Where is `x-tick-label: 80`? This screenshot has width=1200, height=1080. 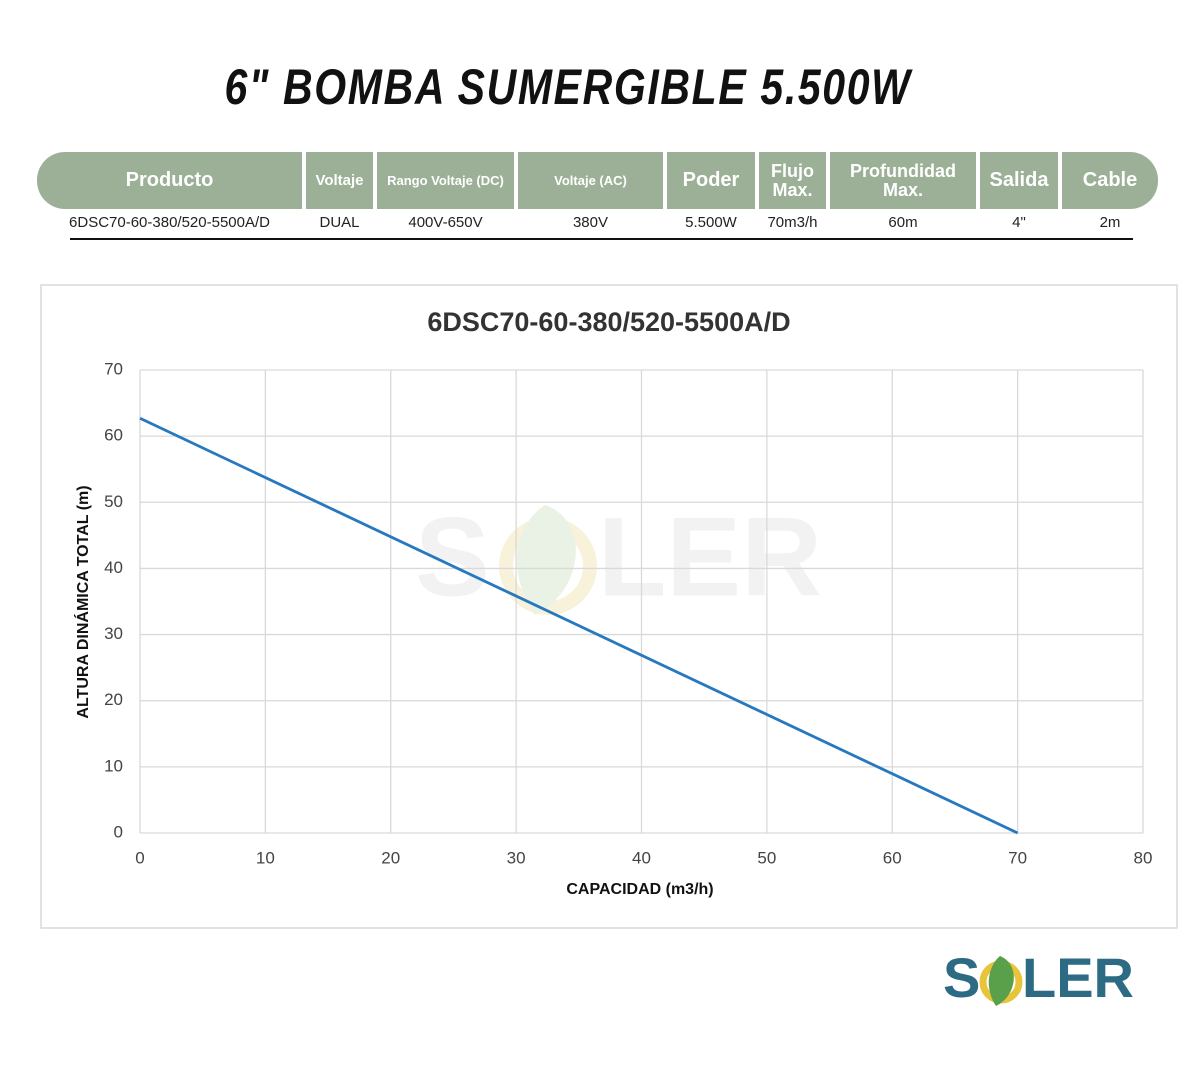
x-tick-label: 80 is located at coordinates (1143, 857).